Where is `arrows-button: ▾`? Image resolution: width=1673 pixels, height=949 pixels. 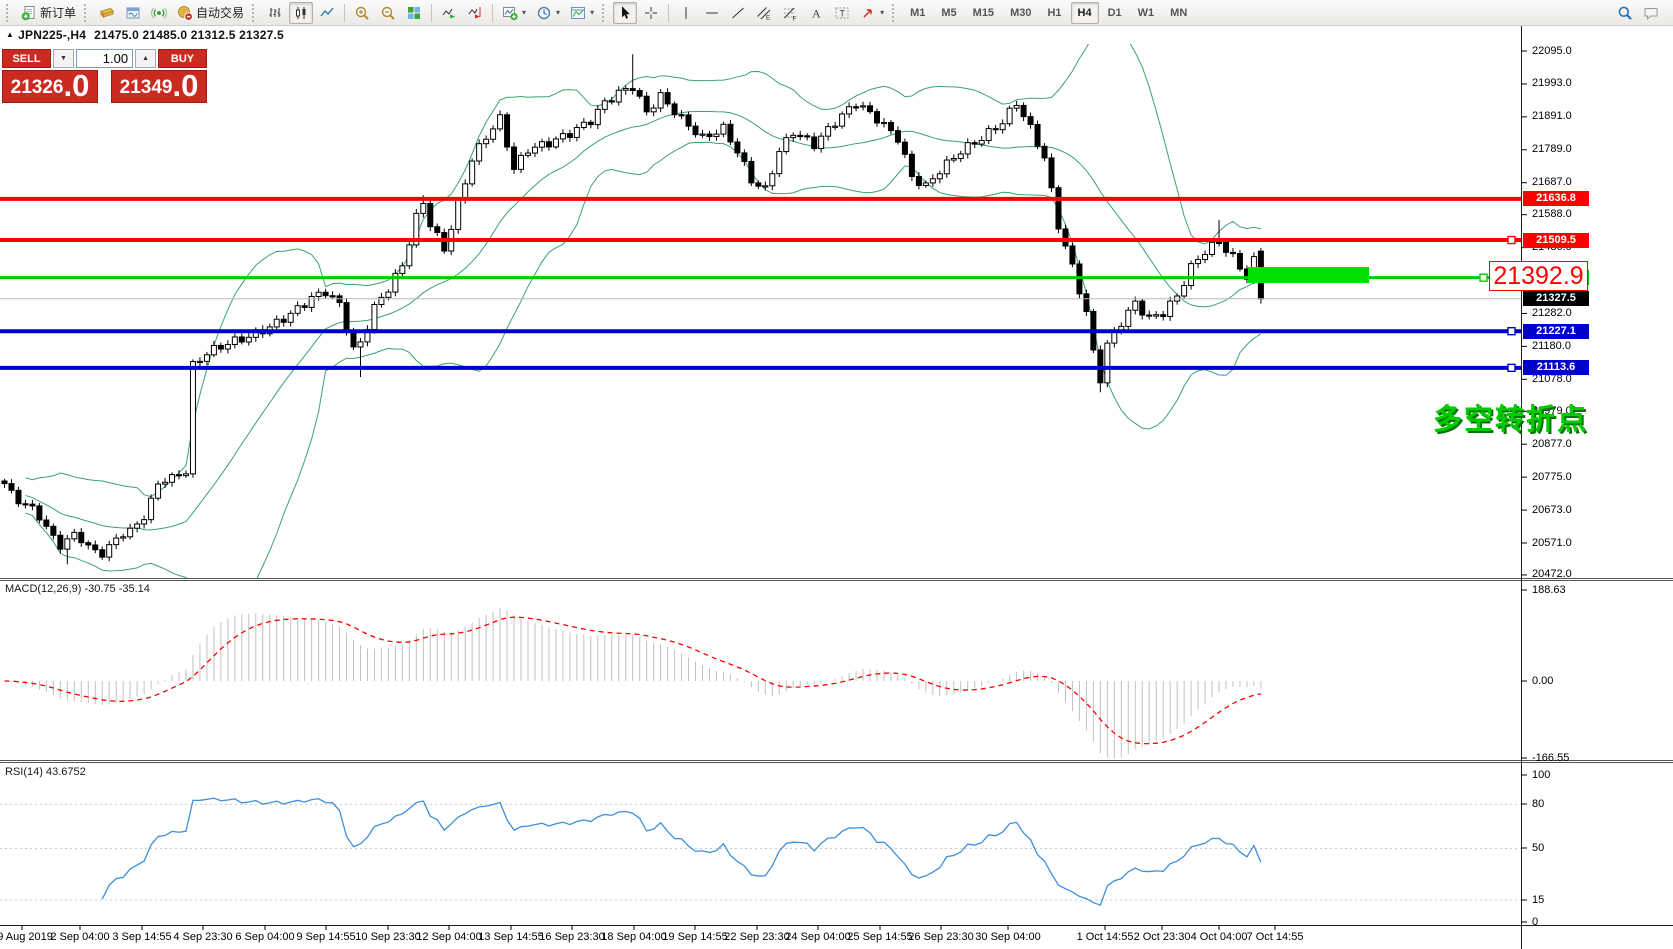 arrows-button: ▾ is located at coordinates (872, 13).